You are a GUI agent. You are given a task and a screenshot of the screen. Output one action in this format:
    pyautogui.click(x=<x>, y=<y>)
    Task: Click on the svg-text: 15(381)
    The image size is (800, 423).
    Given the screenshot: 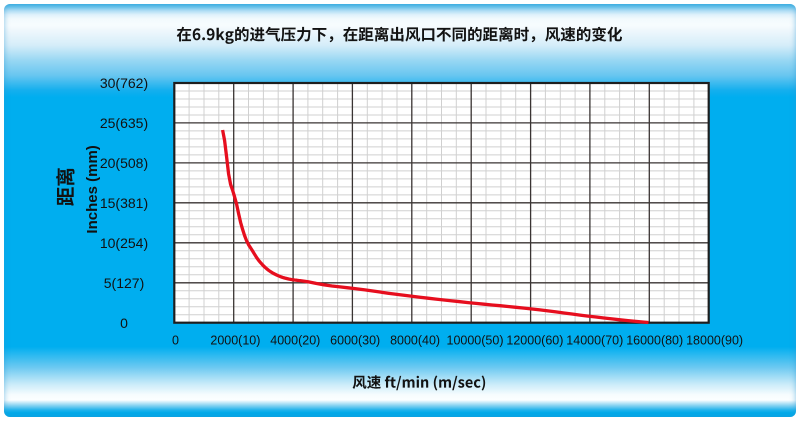 What is the action you would take?
    pyautogui.click(x=124, y=203)
    